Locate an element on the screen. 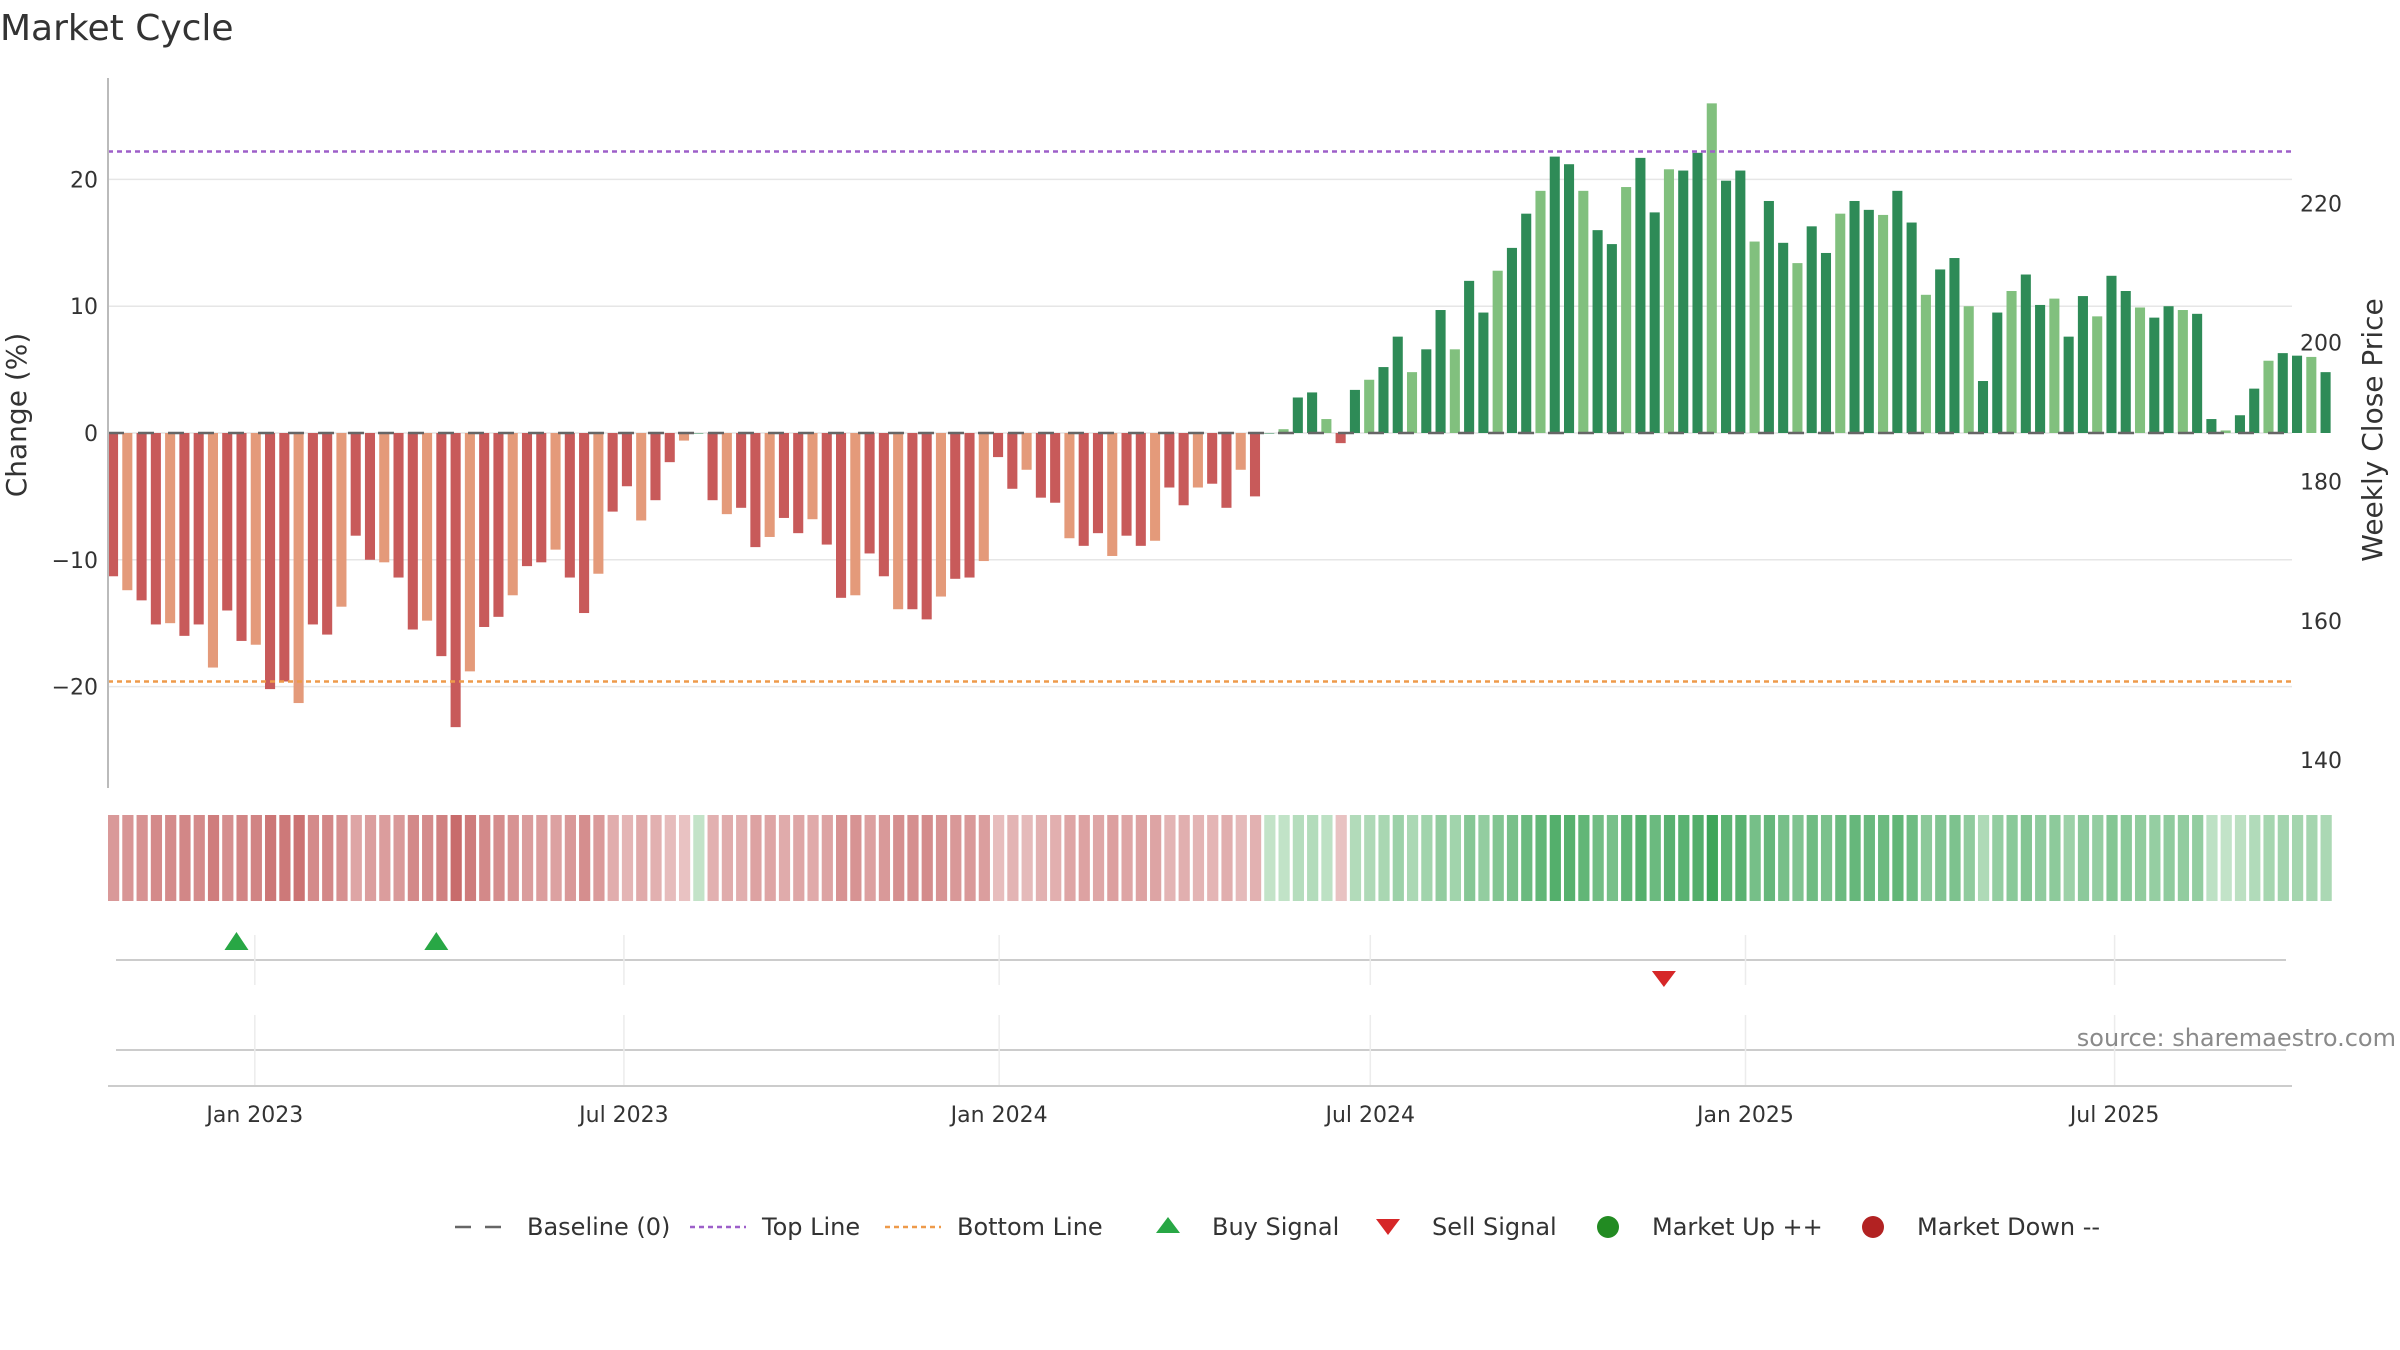 This screenshot has width=2400, height=1350. legend-label: Top Line is located at coordinates (810, 1227).